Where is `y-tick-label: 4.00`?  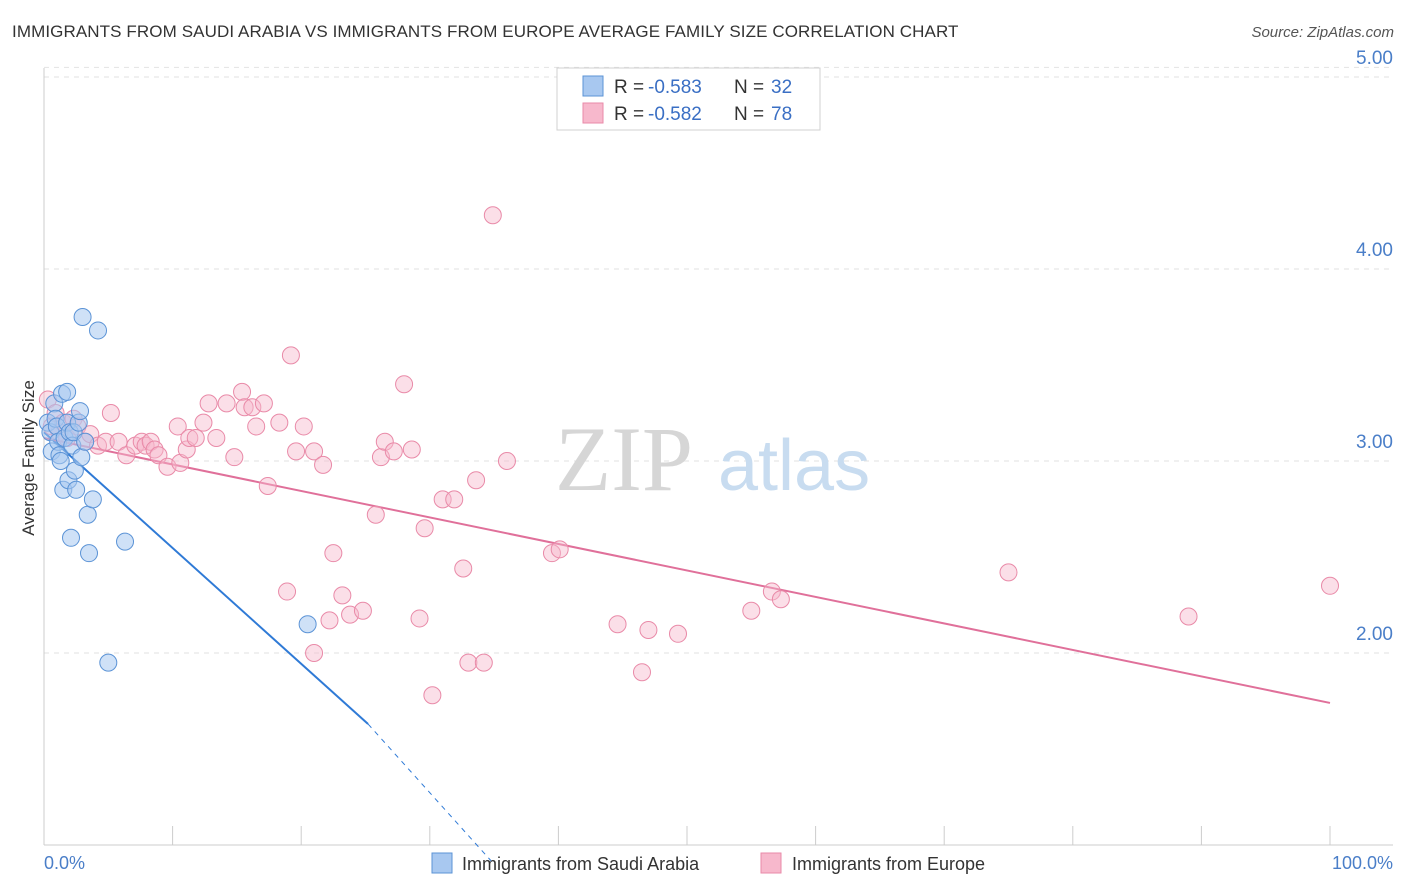
y-tick-label: 4.00 is located at coordinates (1374, 250).